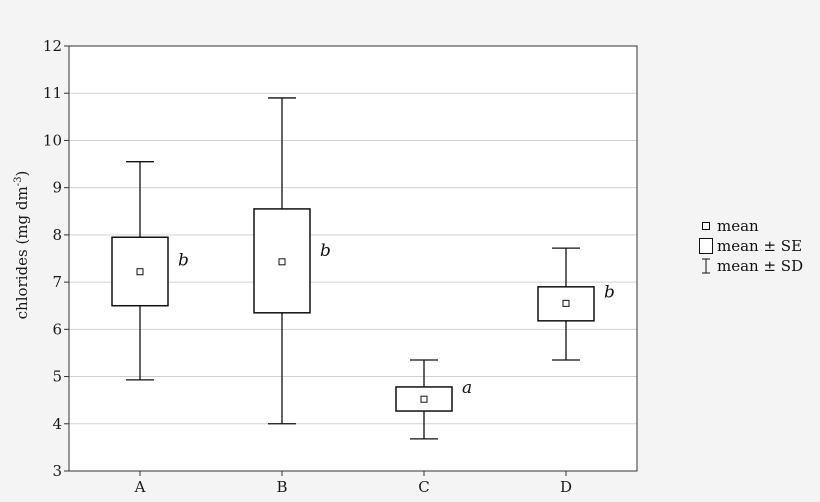  What do you see at coordinates (292, 261) in the screenshot?
I see `box-B: b` at bounding box center [292, 261].